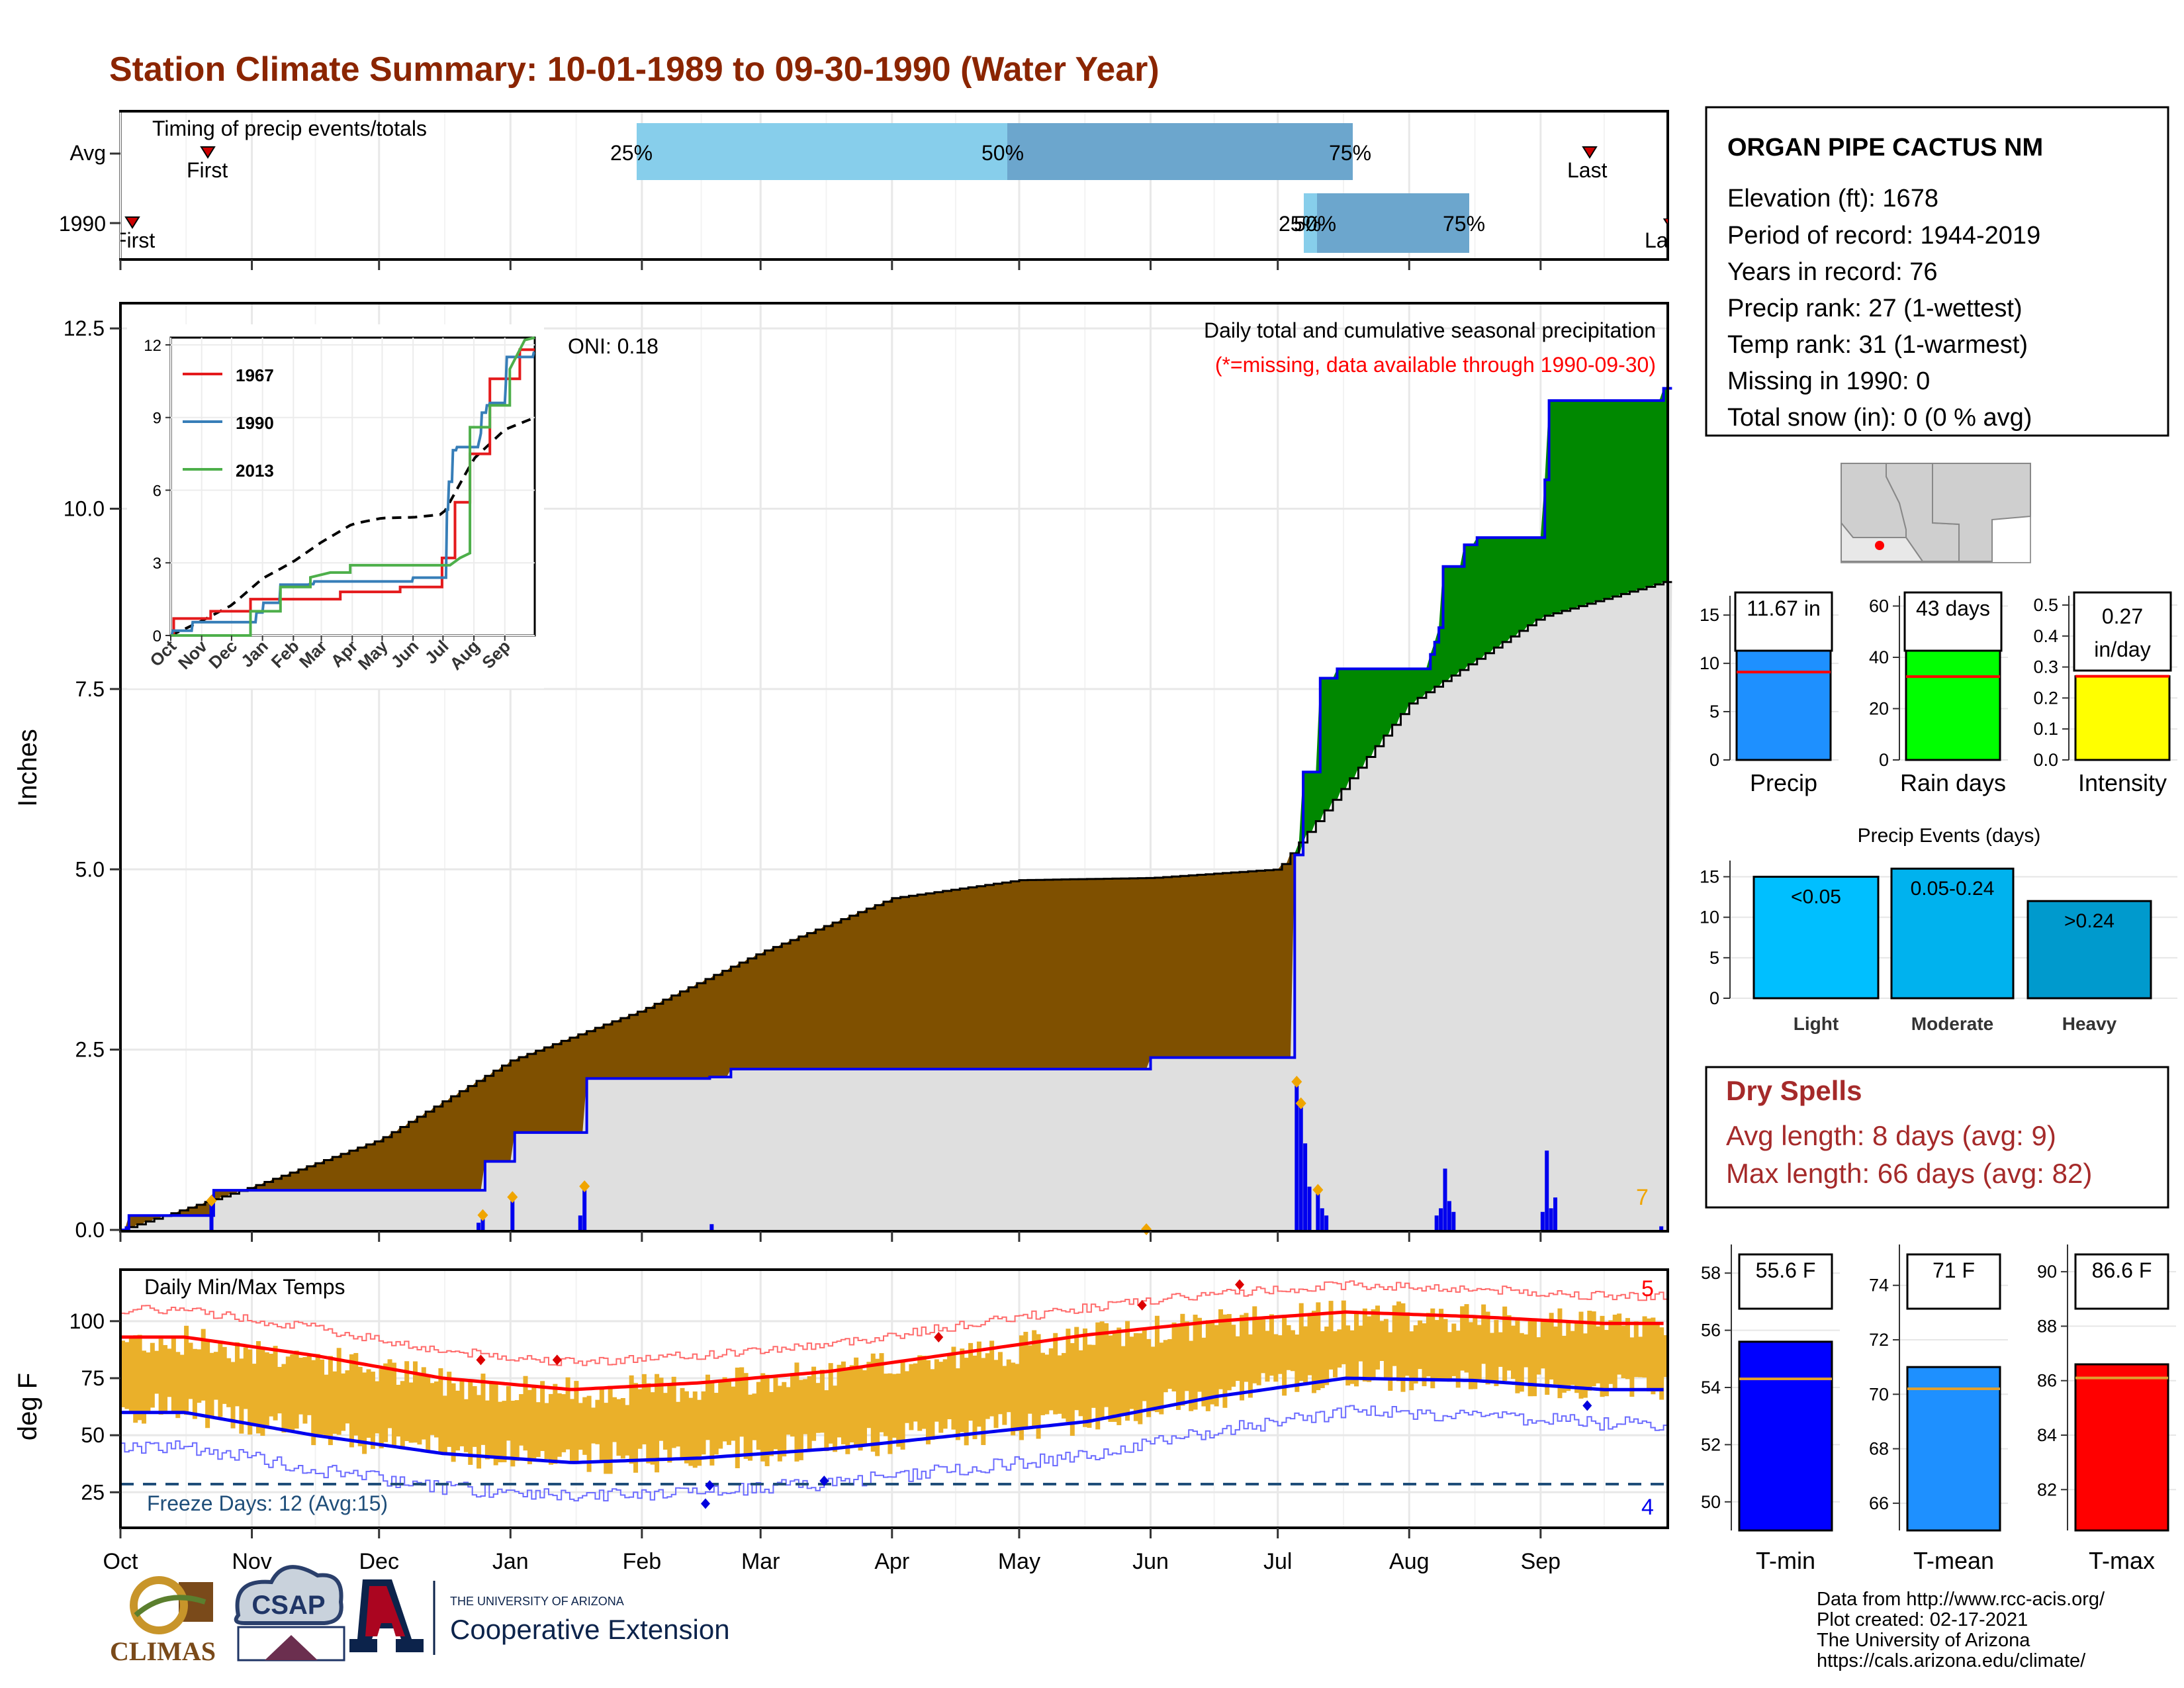 The image size is (2184, 1688). Describe the element at coordinates (1714, 998) in the screenshot. I see `events-ytick: 0` at that location.